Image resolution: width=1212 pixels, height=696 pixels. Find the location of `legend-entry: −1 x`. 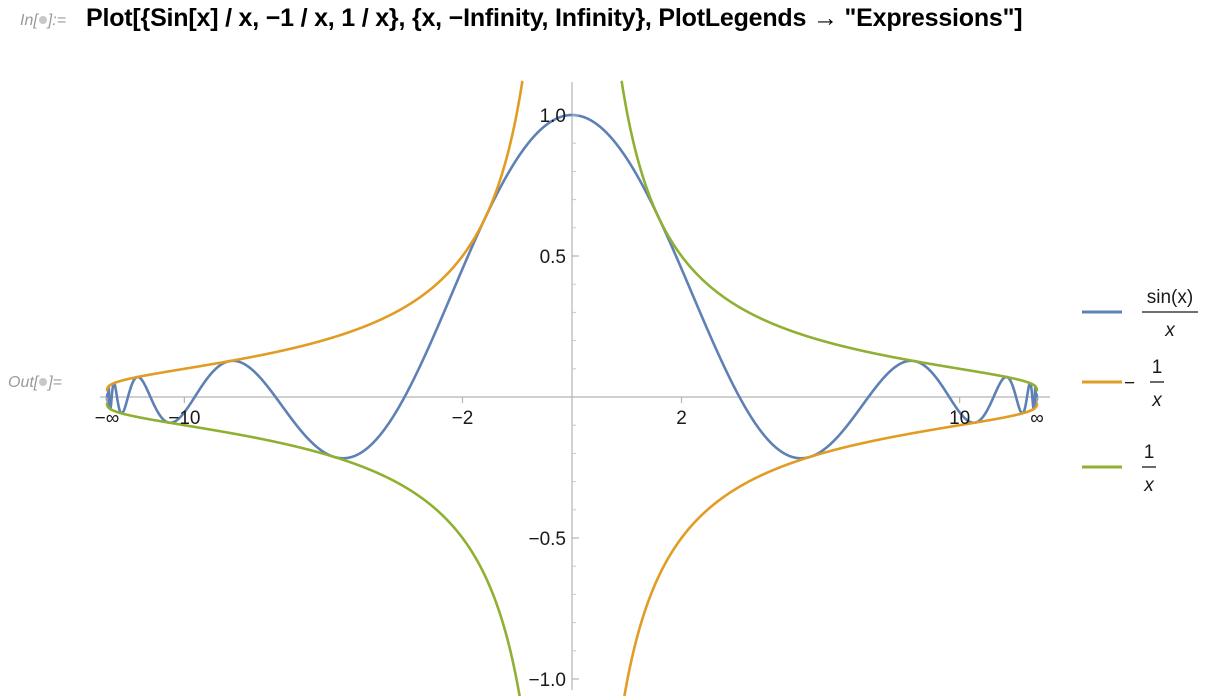

legend-entry: −1 x is located at coordinates (1123, 384).